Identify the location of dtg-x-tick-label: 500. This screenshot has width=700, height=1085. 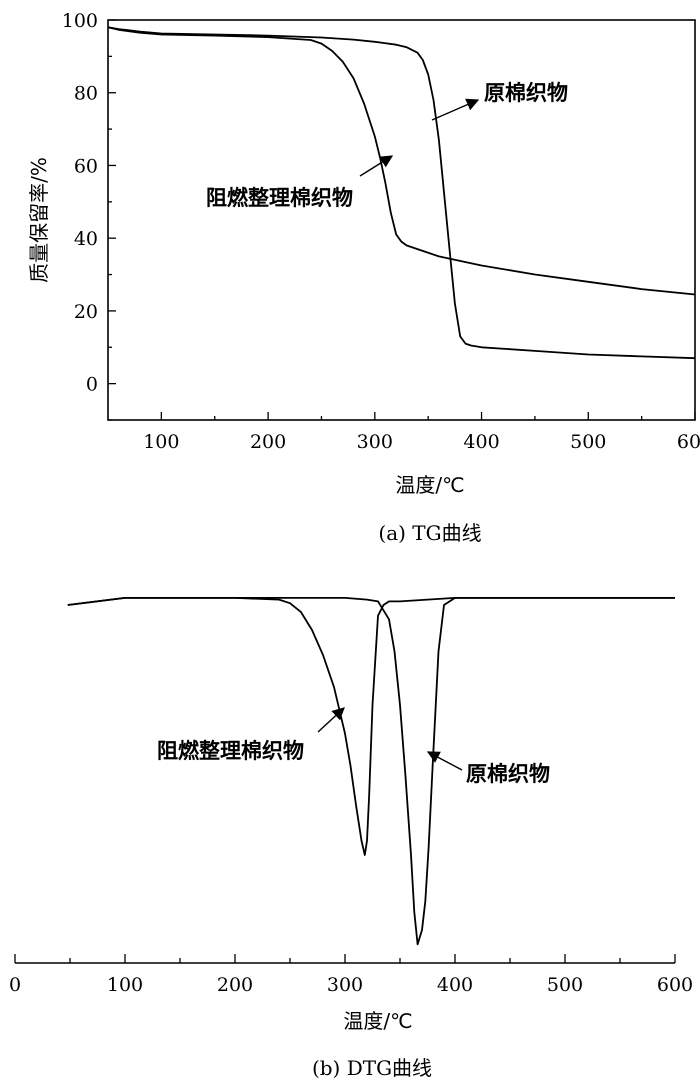
(565, 985).